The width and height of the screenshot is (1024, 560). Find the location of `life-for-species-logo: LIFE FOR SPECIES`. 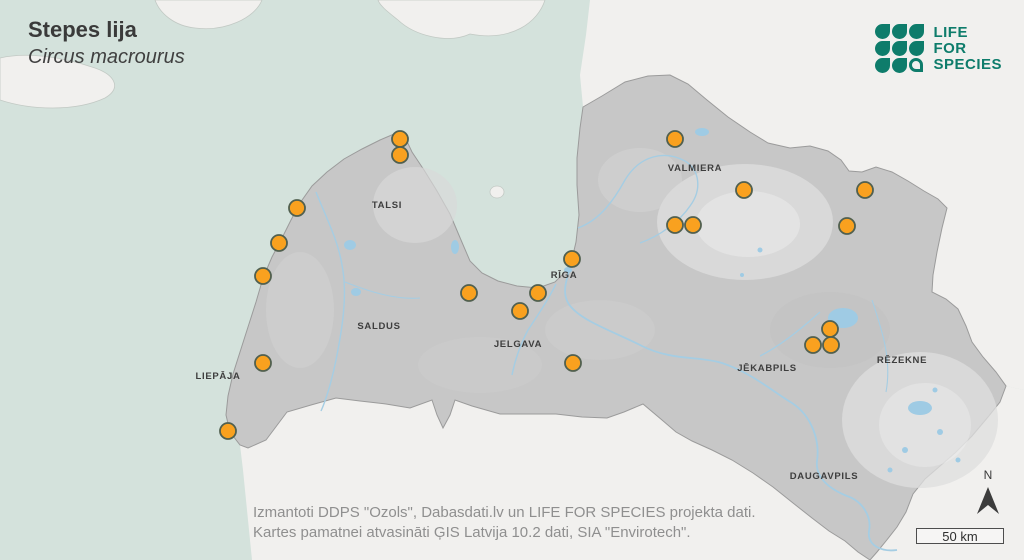

life-for-species-logo: LIFE FOR SPECIES is located at coordinates (938, 48).